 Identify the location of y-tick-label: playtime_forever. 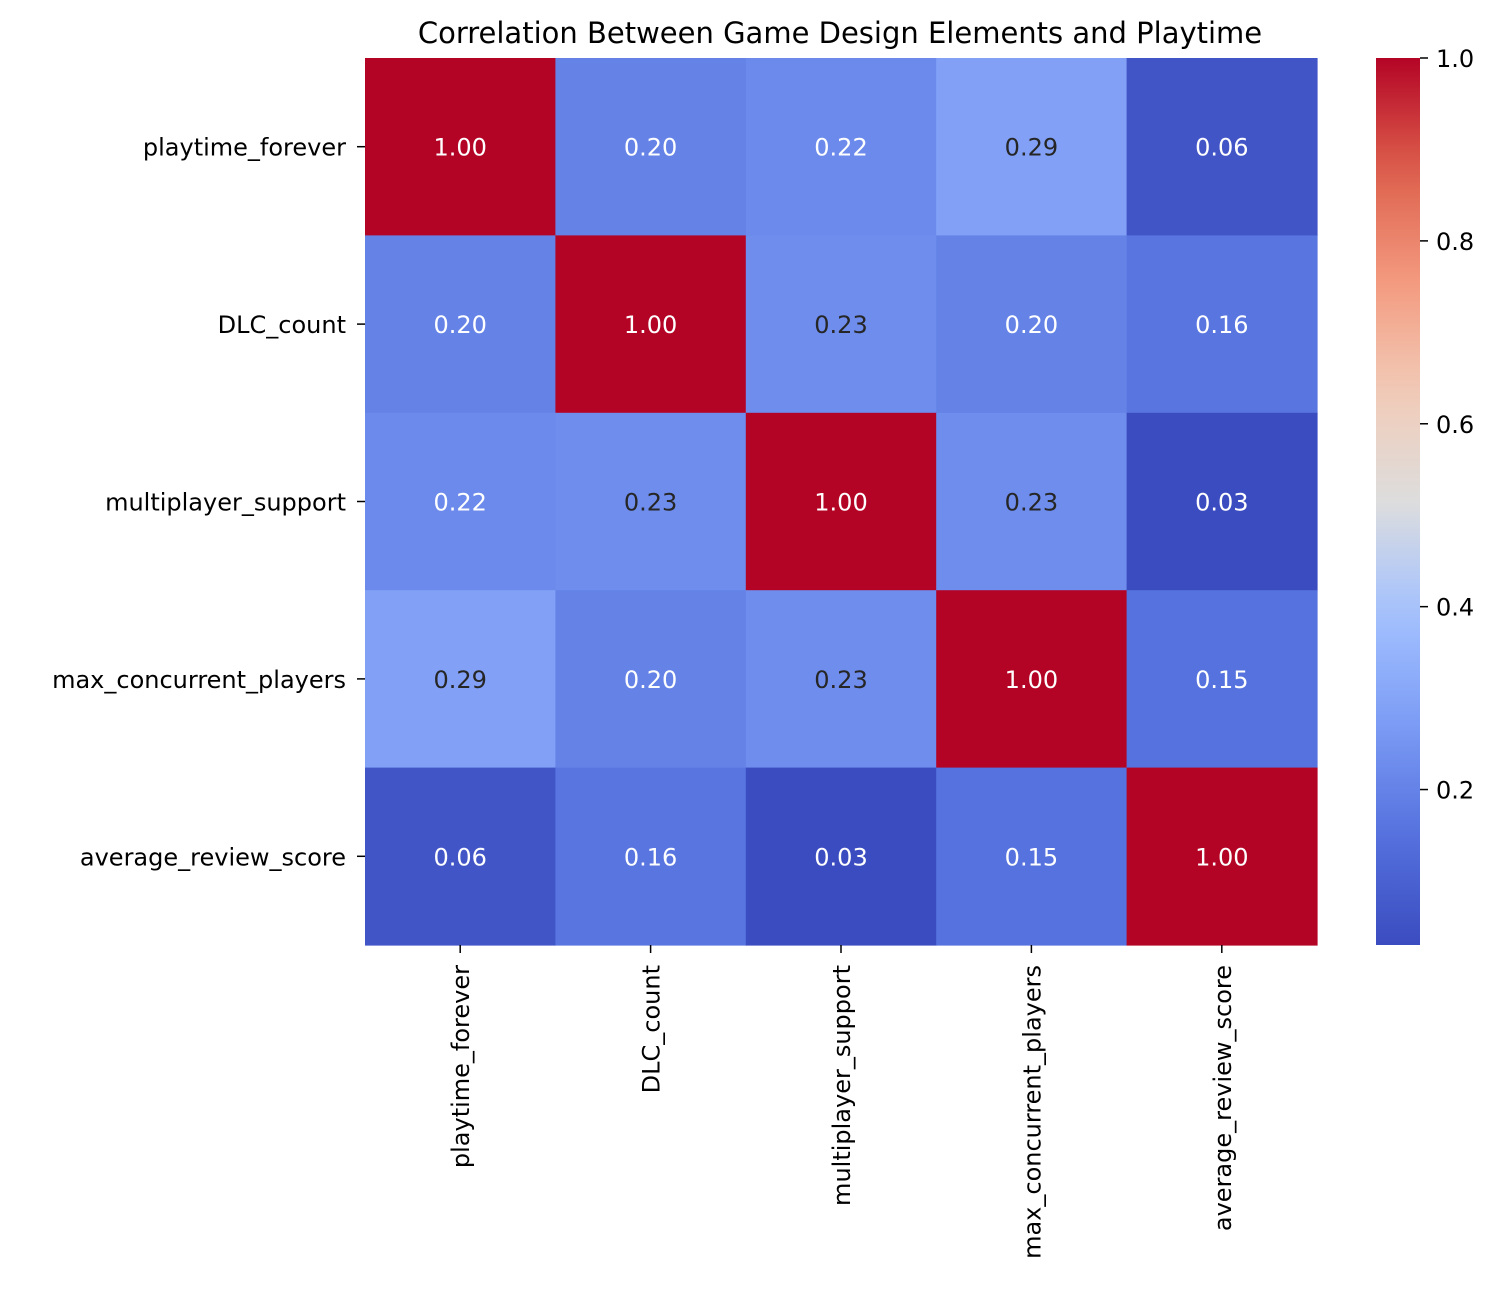
(244, 148).